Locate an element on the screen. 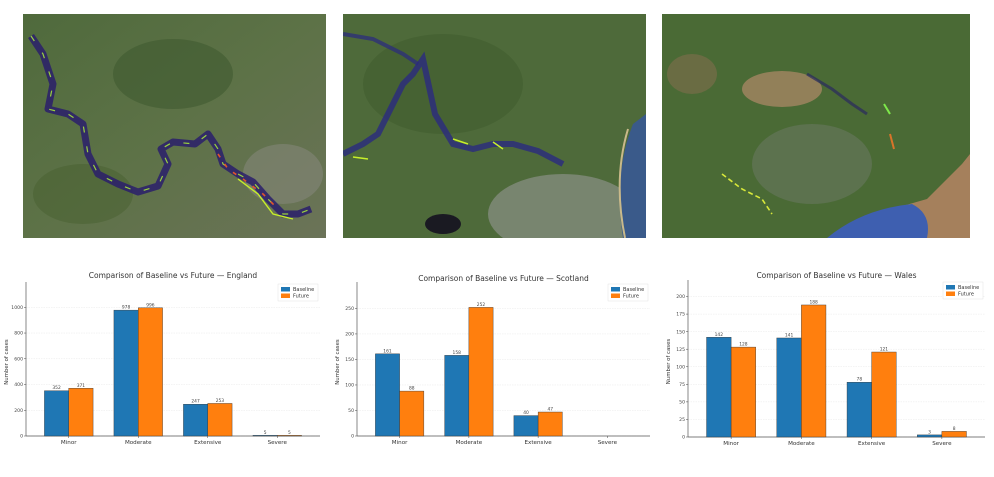 Image resolution: width=994 pixels, height=477 pixels. bar-value-label: 978 is located at coordinates (126, 308).